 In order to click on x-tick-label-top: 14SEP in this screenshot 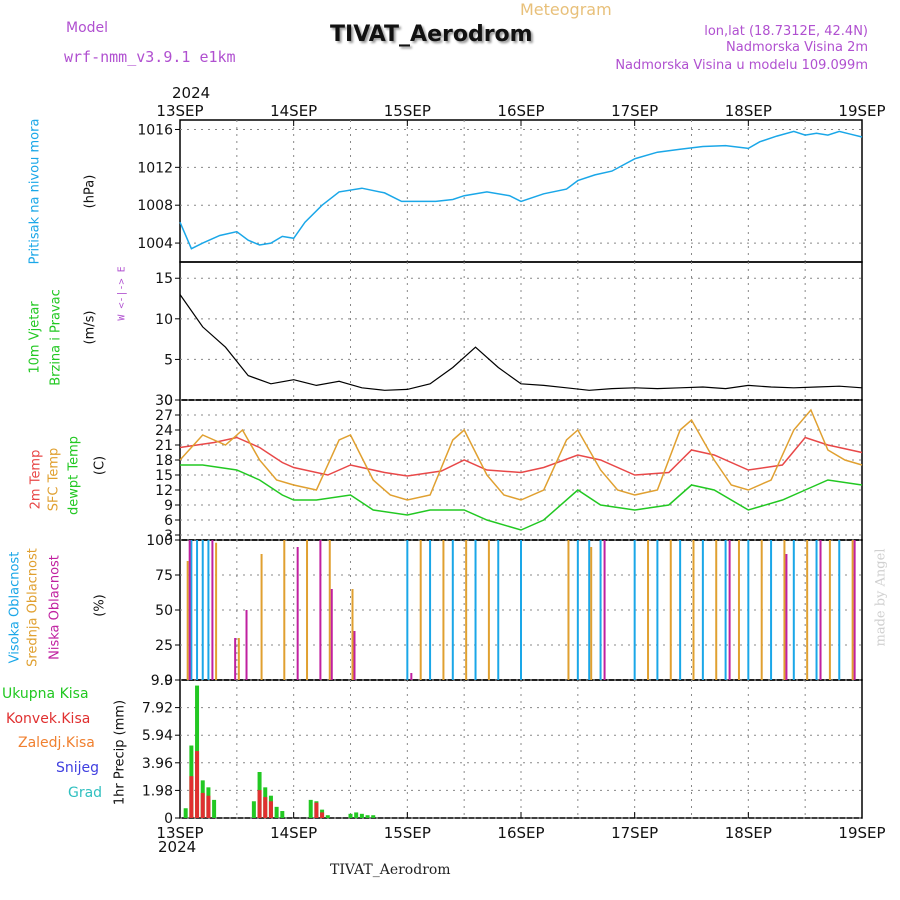, I will do `click(293, 111)`.